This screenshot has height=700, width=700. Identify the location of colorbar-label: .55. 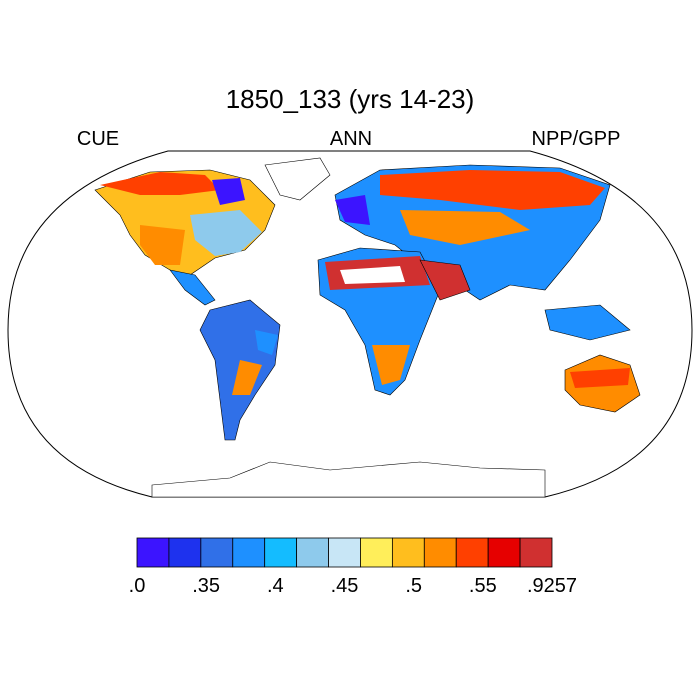
(483, 586).